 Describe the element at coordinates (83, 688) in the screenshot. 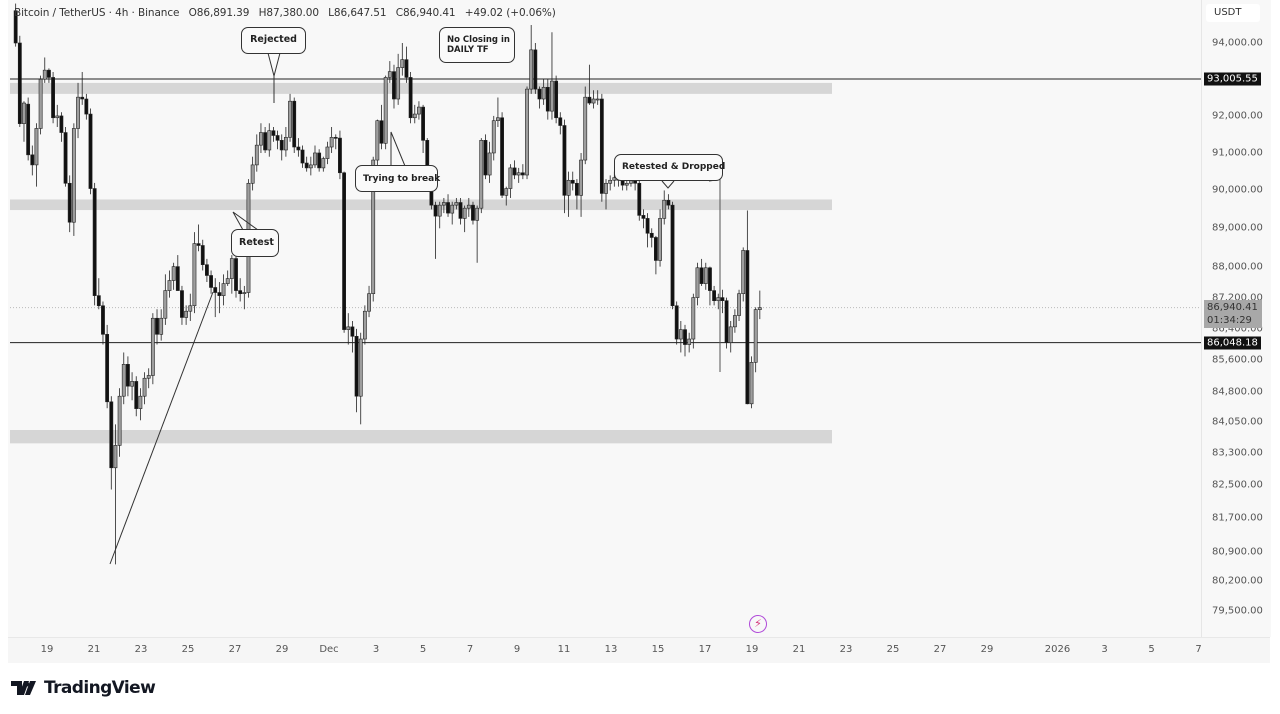

I see `tradingview-logo: TradingView` at that location.